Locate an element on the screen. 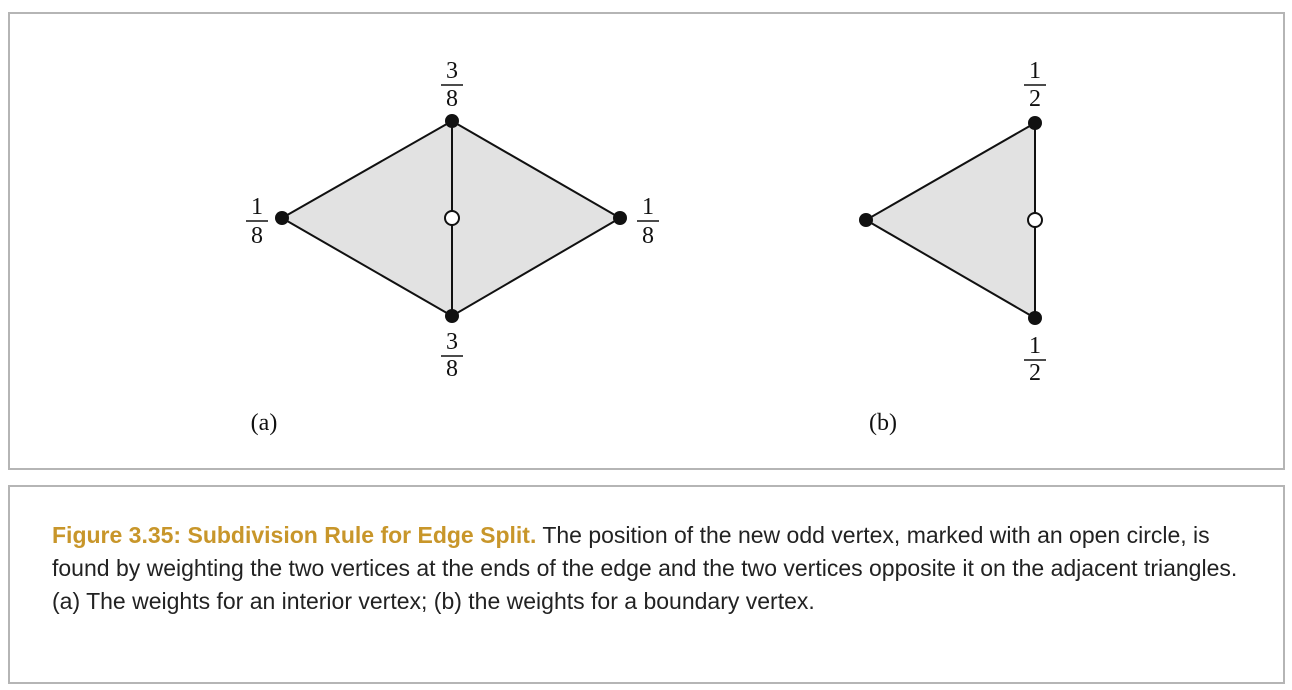  panel-a-weight-bottom: 3 8 is located at coordinates (452, 355).